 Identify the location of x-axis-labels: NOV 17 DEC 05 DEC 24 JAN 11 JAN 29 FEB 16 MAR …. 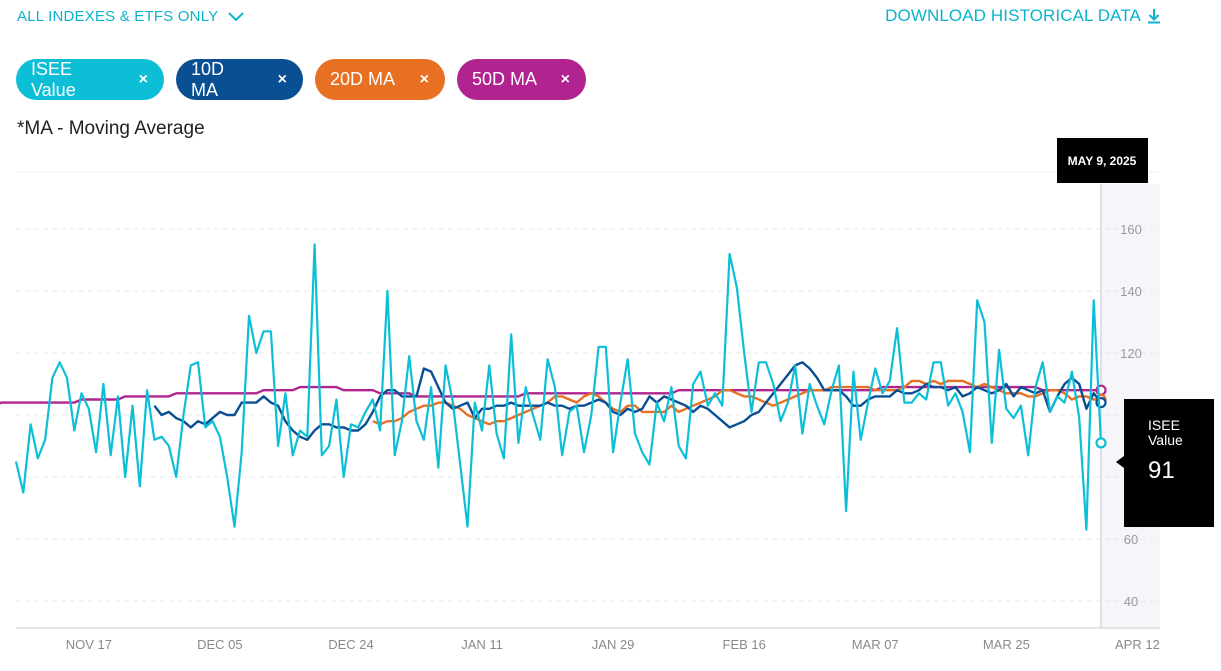
(613, 644).